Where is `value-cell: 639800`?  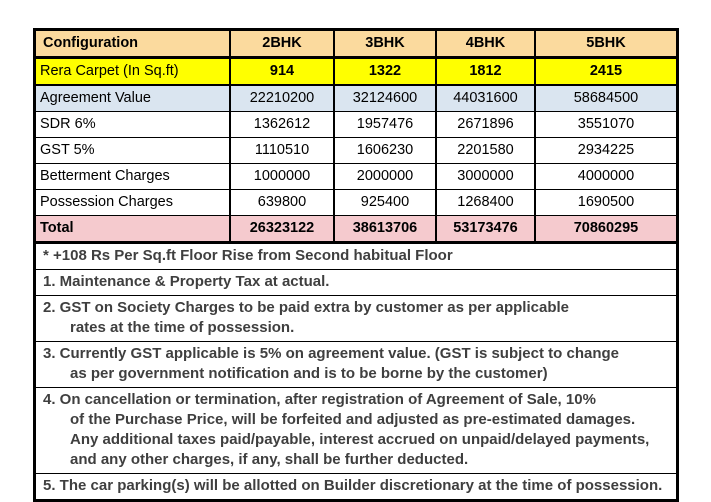 value-cell: 639800 is located at coordinates (281, 202).